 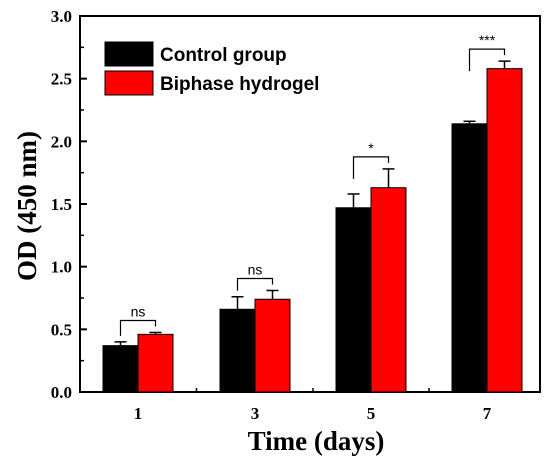 What do you see at coordinates (371, 413) in the screenshot?
I see `x-tick-label: 5` at bounding box center [371, 413].